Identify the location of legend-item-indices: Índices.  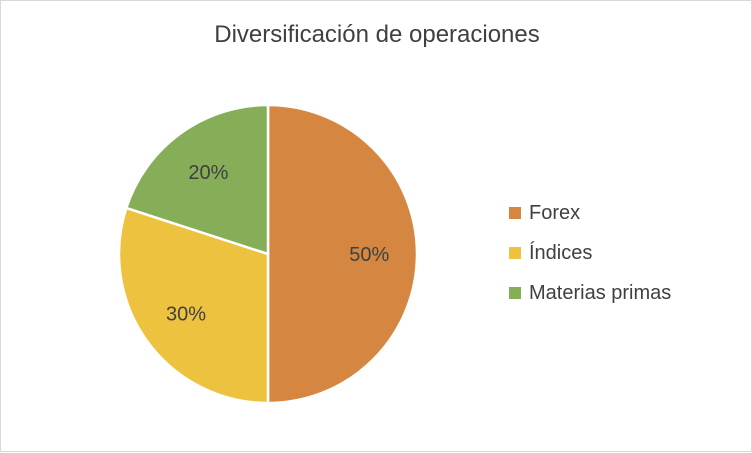
(590, 253).